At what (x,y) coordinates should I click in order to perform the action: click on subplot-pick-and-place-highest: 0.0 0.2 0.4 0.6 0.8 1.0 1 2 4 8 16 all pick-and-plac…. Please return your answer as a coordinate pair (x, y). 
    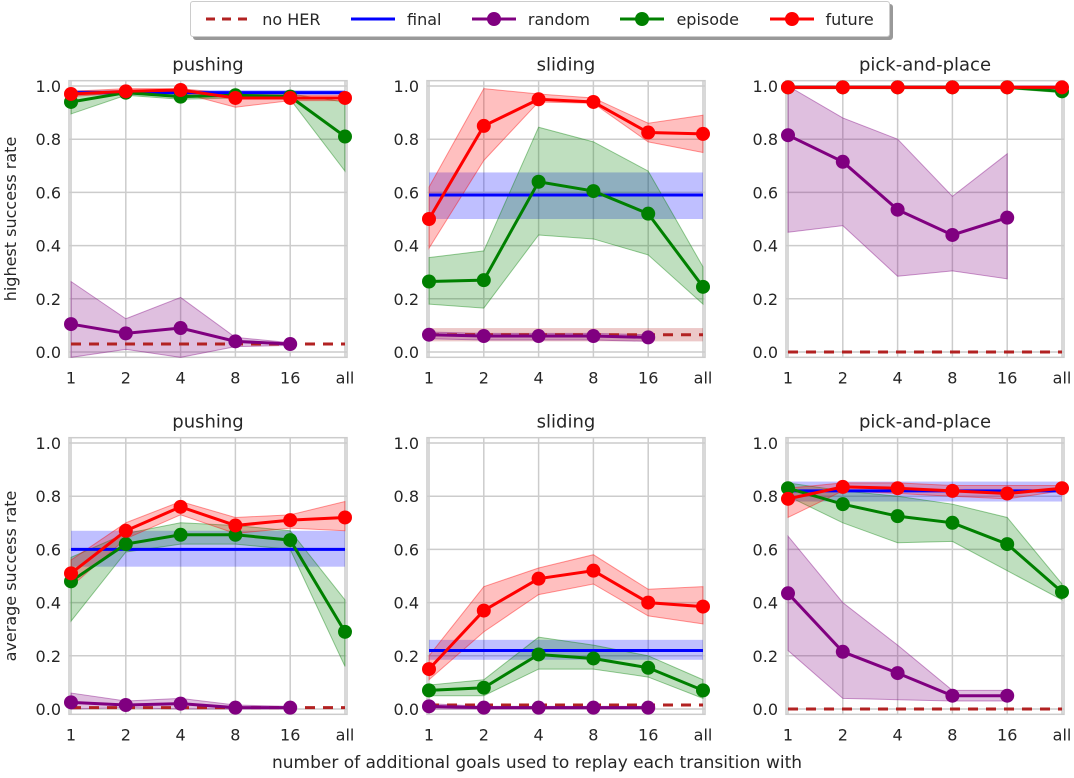
    Looking at the image, I should click on (912, 221).